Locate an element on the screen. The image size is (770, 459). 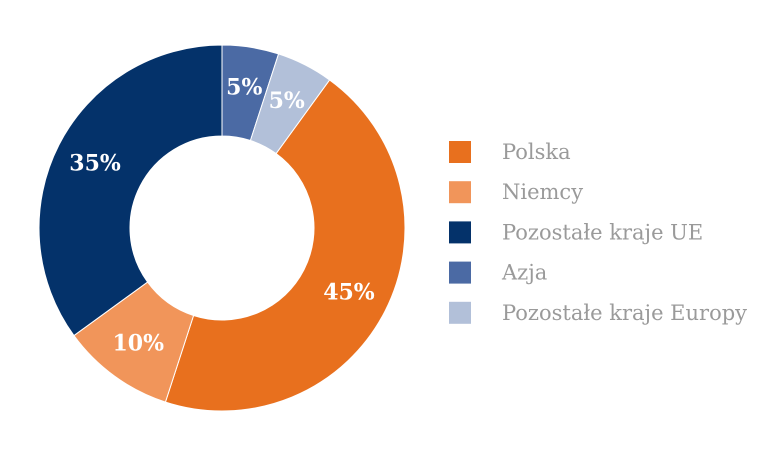
legend-label: Azja is located at coordinates (524, 273).